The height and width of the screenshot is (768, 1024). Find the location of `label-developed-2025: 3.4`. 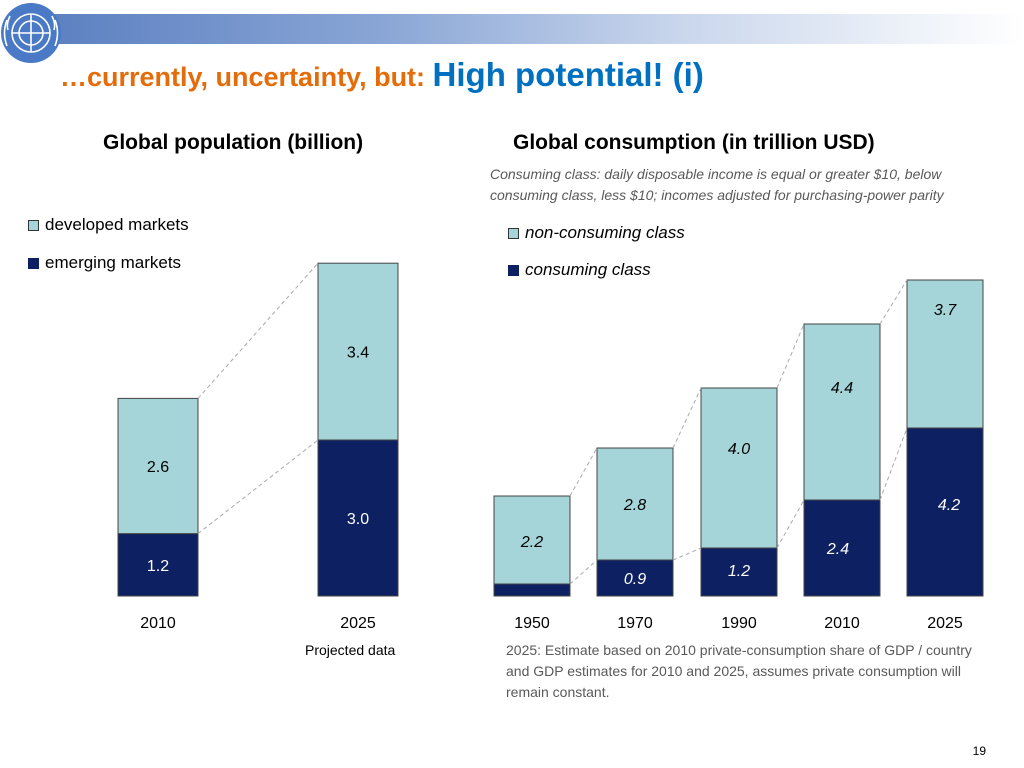

label-developed-2025: 3.4 is located at coordinates (358, 353).